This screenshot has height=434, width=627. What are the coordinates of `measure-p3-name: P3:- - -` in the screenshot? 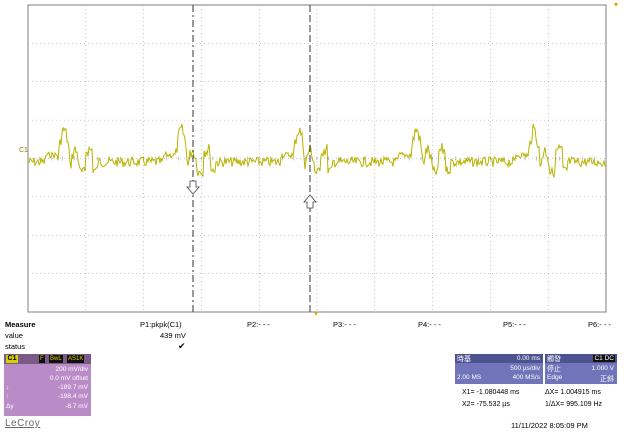 It's located at (344, 324).